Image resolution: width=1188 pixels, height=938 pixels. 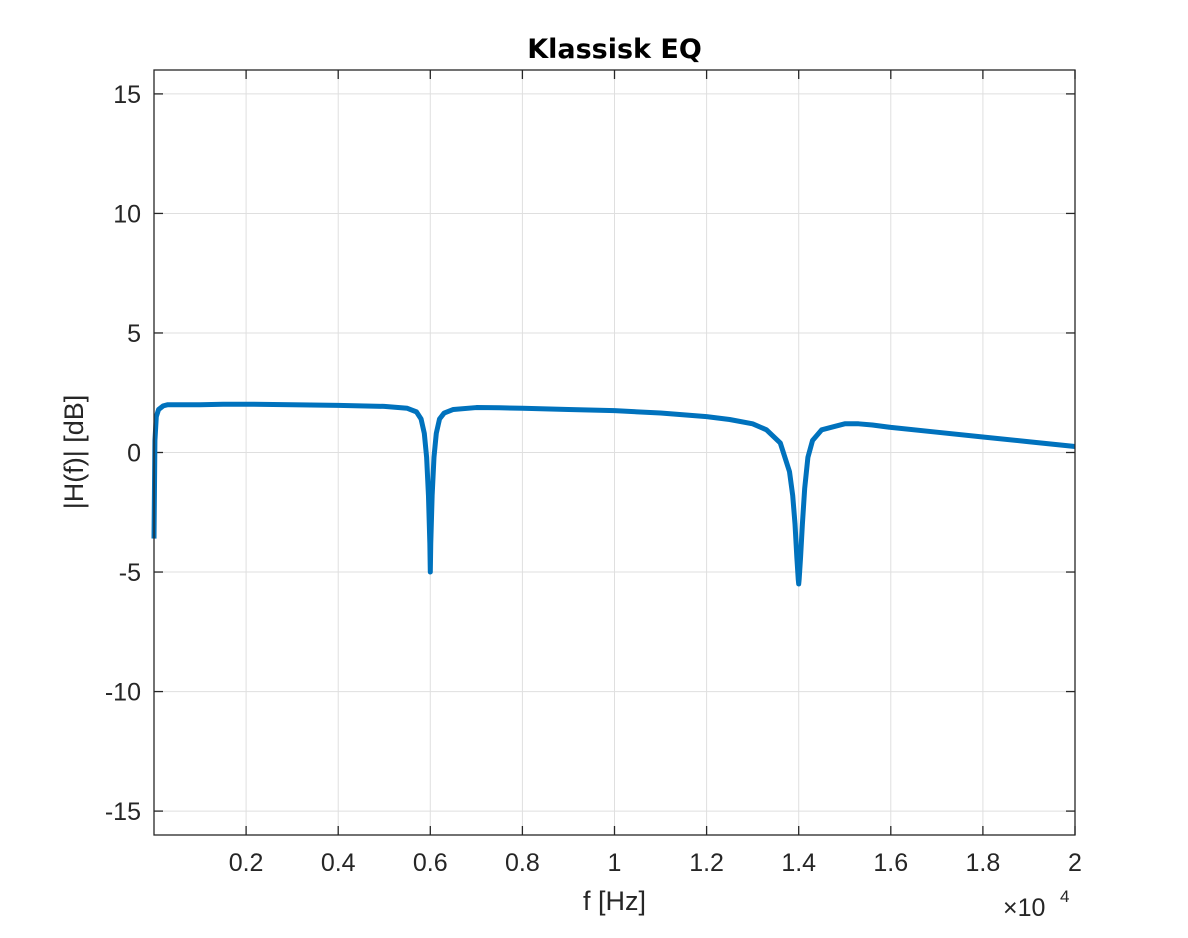 I want to click on y-tick-label: 15, so click(x=127, y=95).